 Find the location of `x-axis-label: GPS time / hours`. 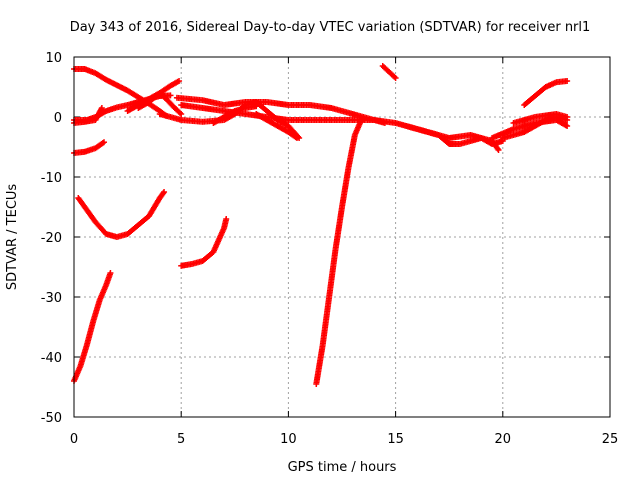

x-axis-label: GPS time / hours is located at coordinates (342, 467).